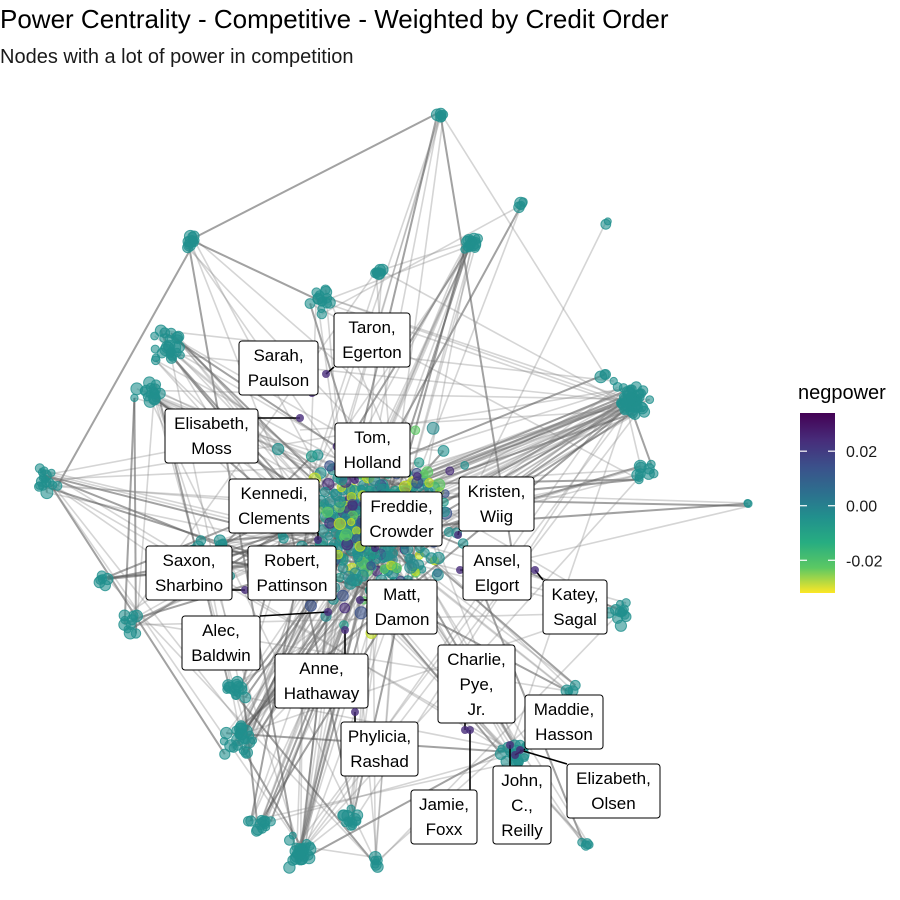 The width and height of the screenshot is (900, 900). Describe the element at coordinates (256, 639) in the screenshot. I see `node-label: Alec, Baldwin` at that location.